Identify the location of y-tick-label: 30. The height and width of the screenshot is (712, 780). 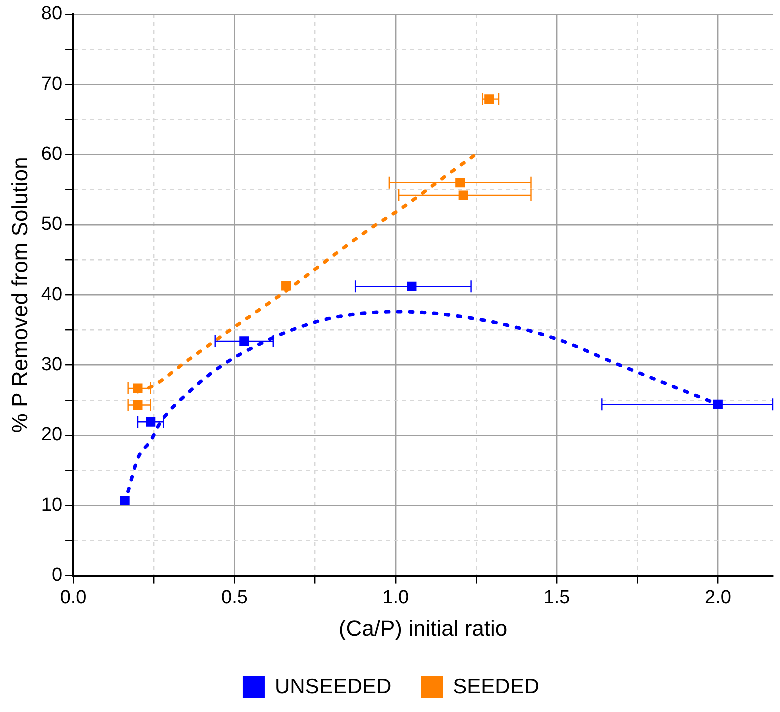
(52, 365).